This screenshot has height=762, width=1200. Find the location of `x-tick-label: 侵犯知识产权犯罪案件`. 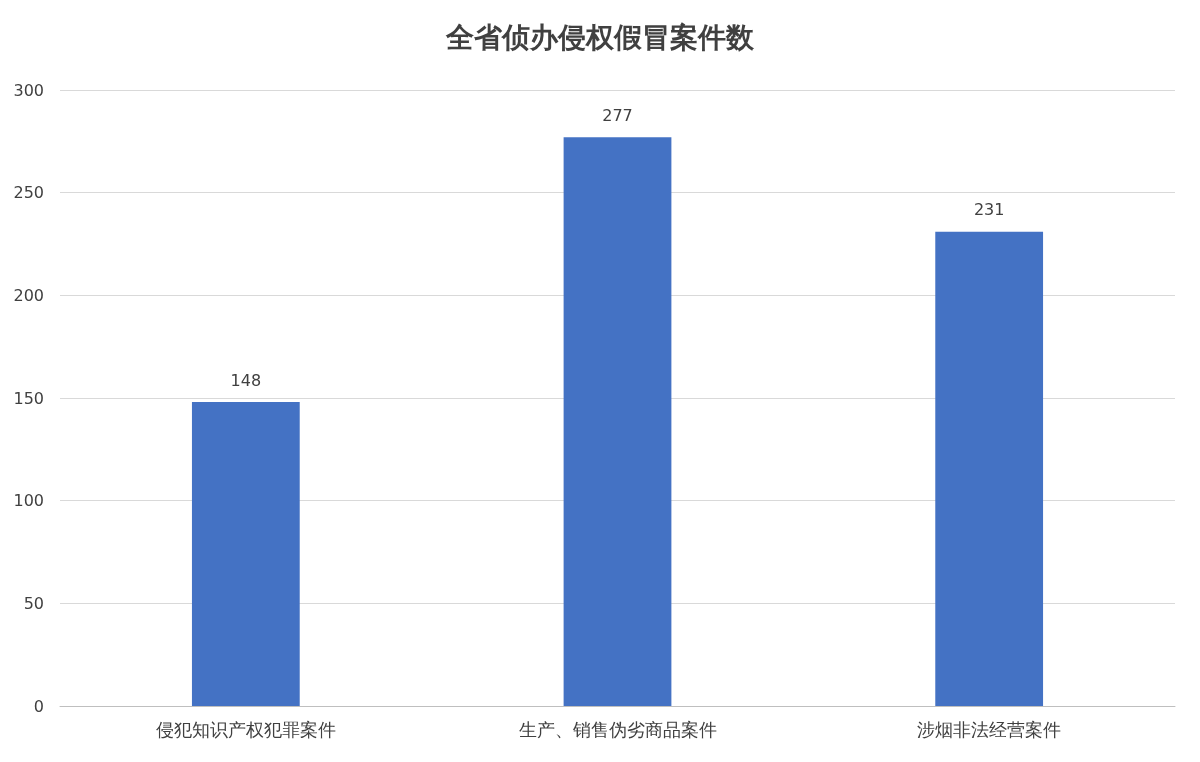

x-tick-label: 侵犯知识产权犯罪案件 is located at coordinates (245, 729).